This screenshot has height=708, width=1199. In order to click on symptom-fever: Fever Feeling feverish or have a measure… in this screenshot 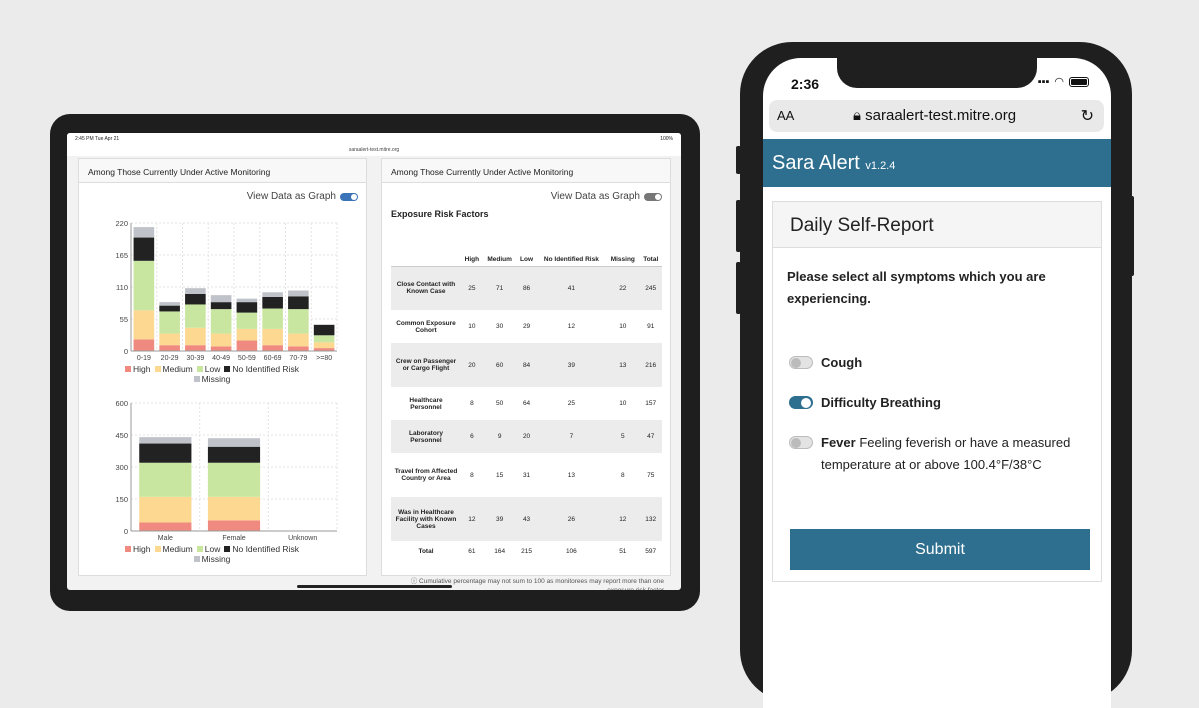, I will do `click(939, 454)`.